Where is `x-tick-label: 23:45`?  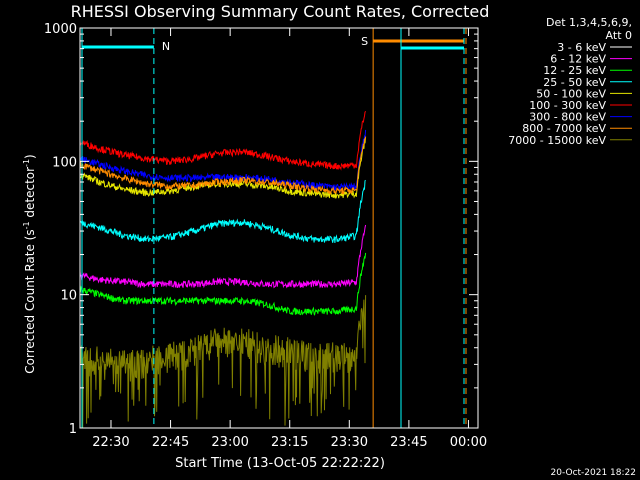
x-tick-label: 23:45 is located at coordinates (408, 442).